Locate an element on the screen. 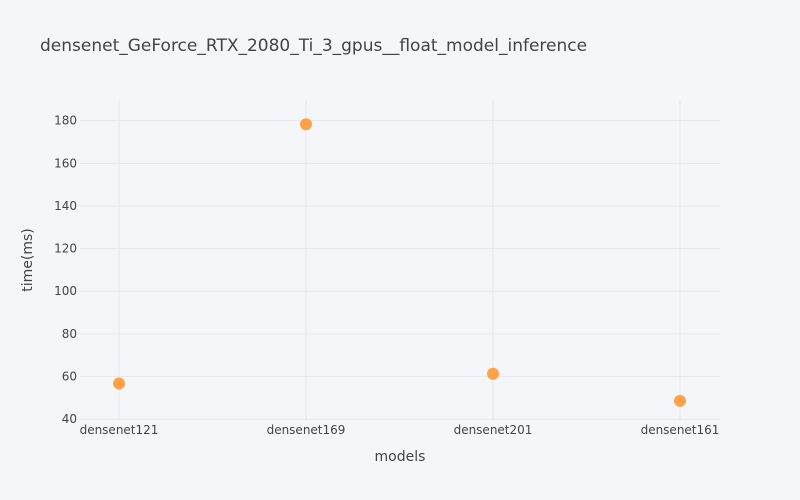 The image size is (800, 500). y-tick-label: 60 is located at coordinates (69, 377).